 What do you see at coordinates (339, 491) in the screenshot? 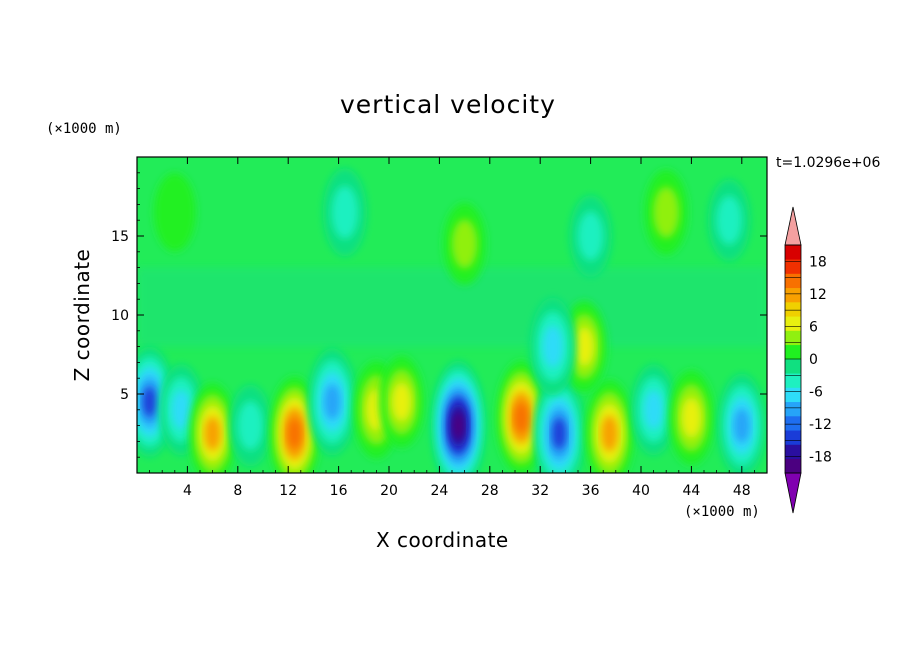
I see `x-tick-label: 16` at bounding box center [339, 491].